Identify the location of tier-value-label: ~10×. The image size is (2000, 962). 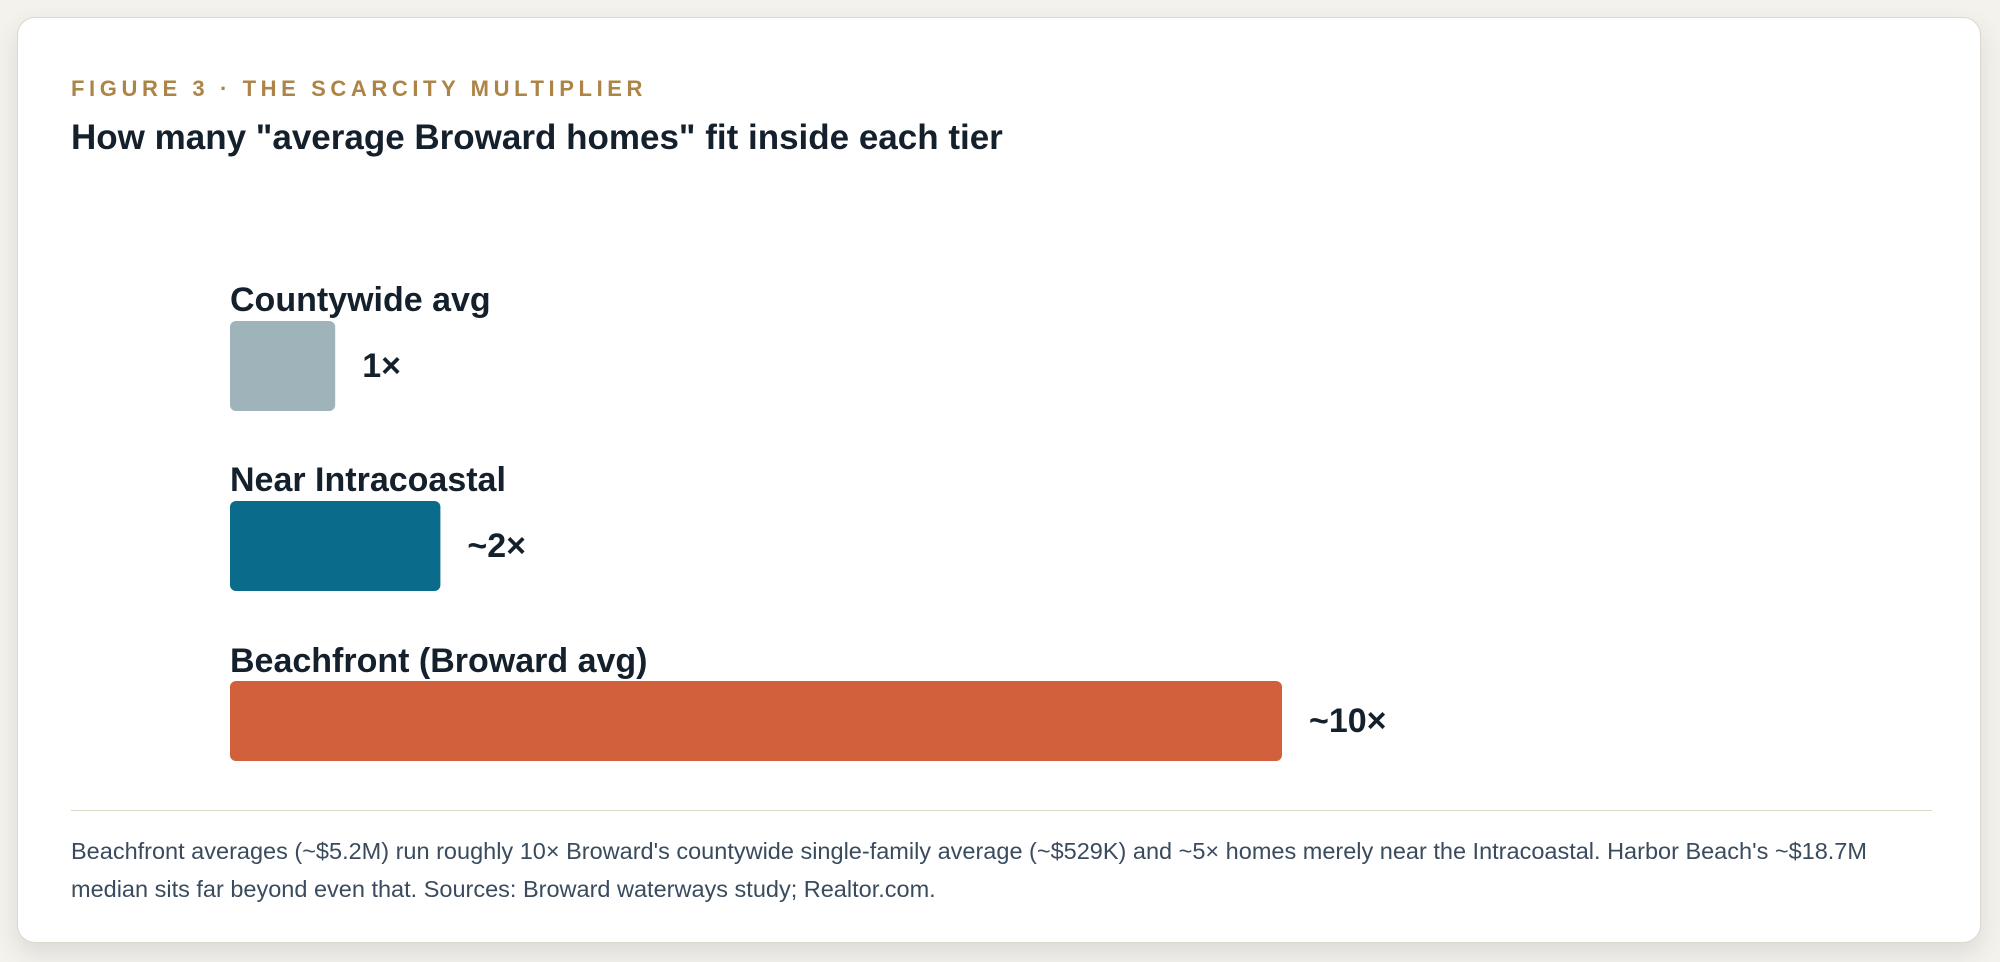
(1348, 721).